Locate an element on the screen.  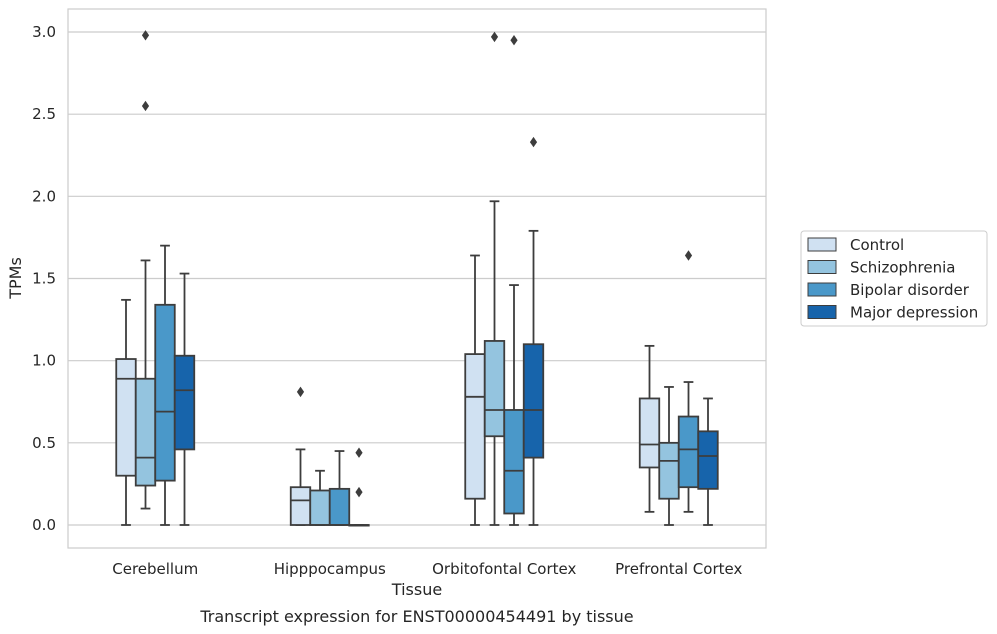
y-tick-labels: 0.0 0.5 1.0 1.5 2.0 2.5 3.0 is located at coordinates (44, 278).